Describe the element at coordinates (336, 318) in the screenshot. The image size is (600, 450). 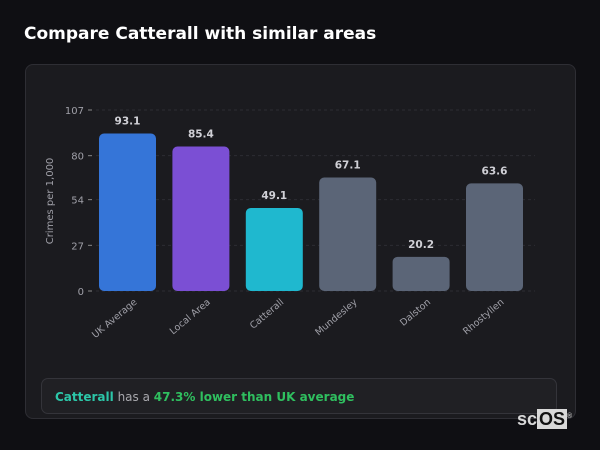
I see `x-tick-label: Mundesley` at that location.